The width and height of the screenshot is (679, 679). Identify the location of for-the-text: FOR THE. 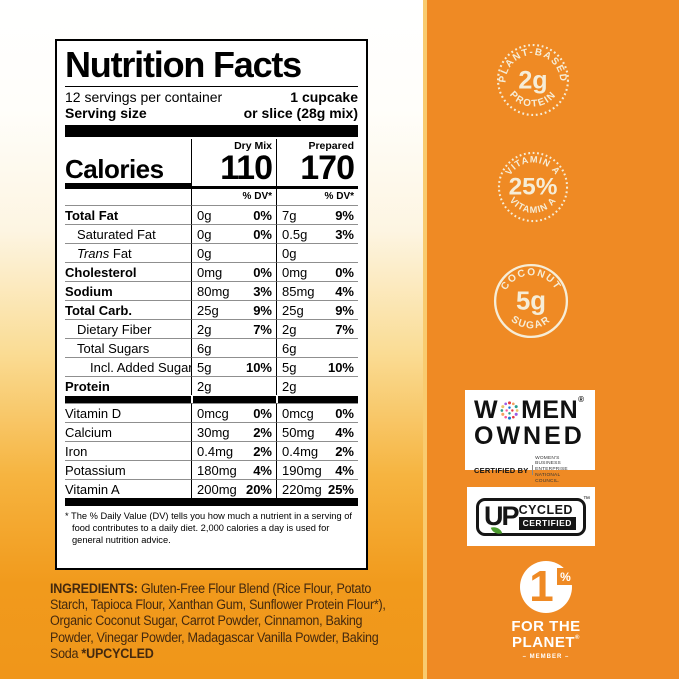
(546, 626).